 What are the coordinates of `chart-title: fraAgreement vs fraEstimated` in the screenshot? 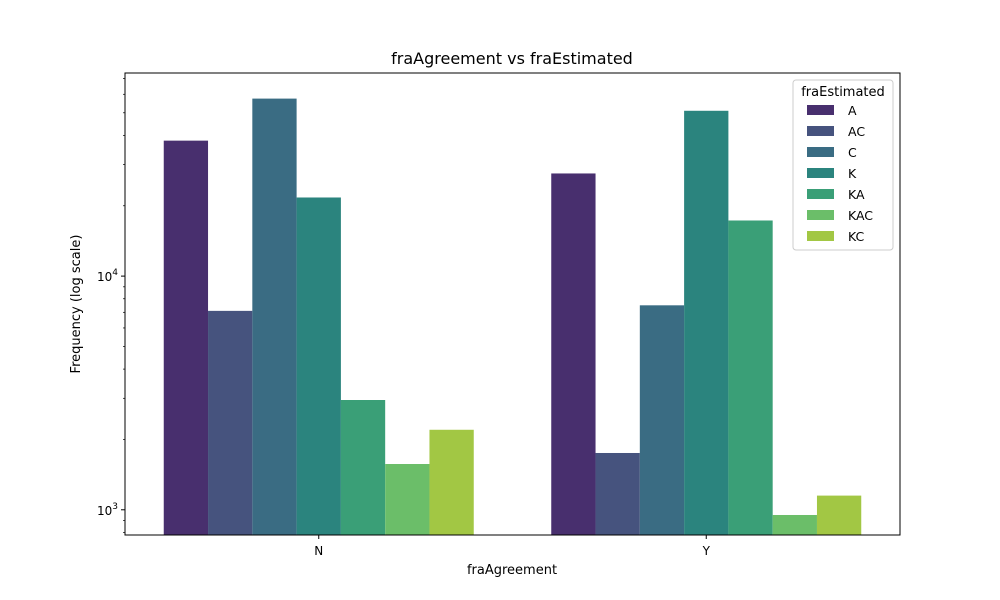 It's located at (512, 58).